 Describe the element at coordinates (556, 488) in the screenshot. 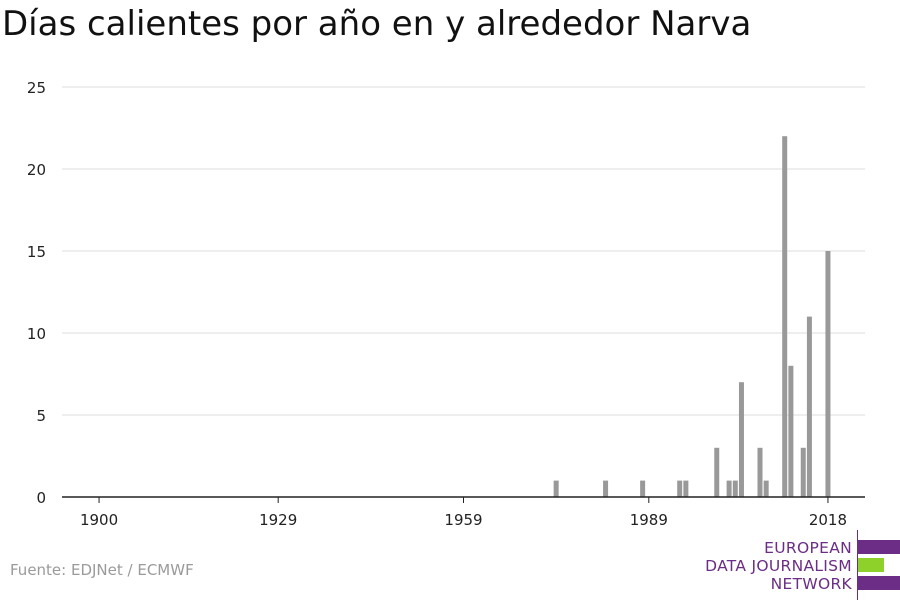

I see `bar-1974` at that location.